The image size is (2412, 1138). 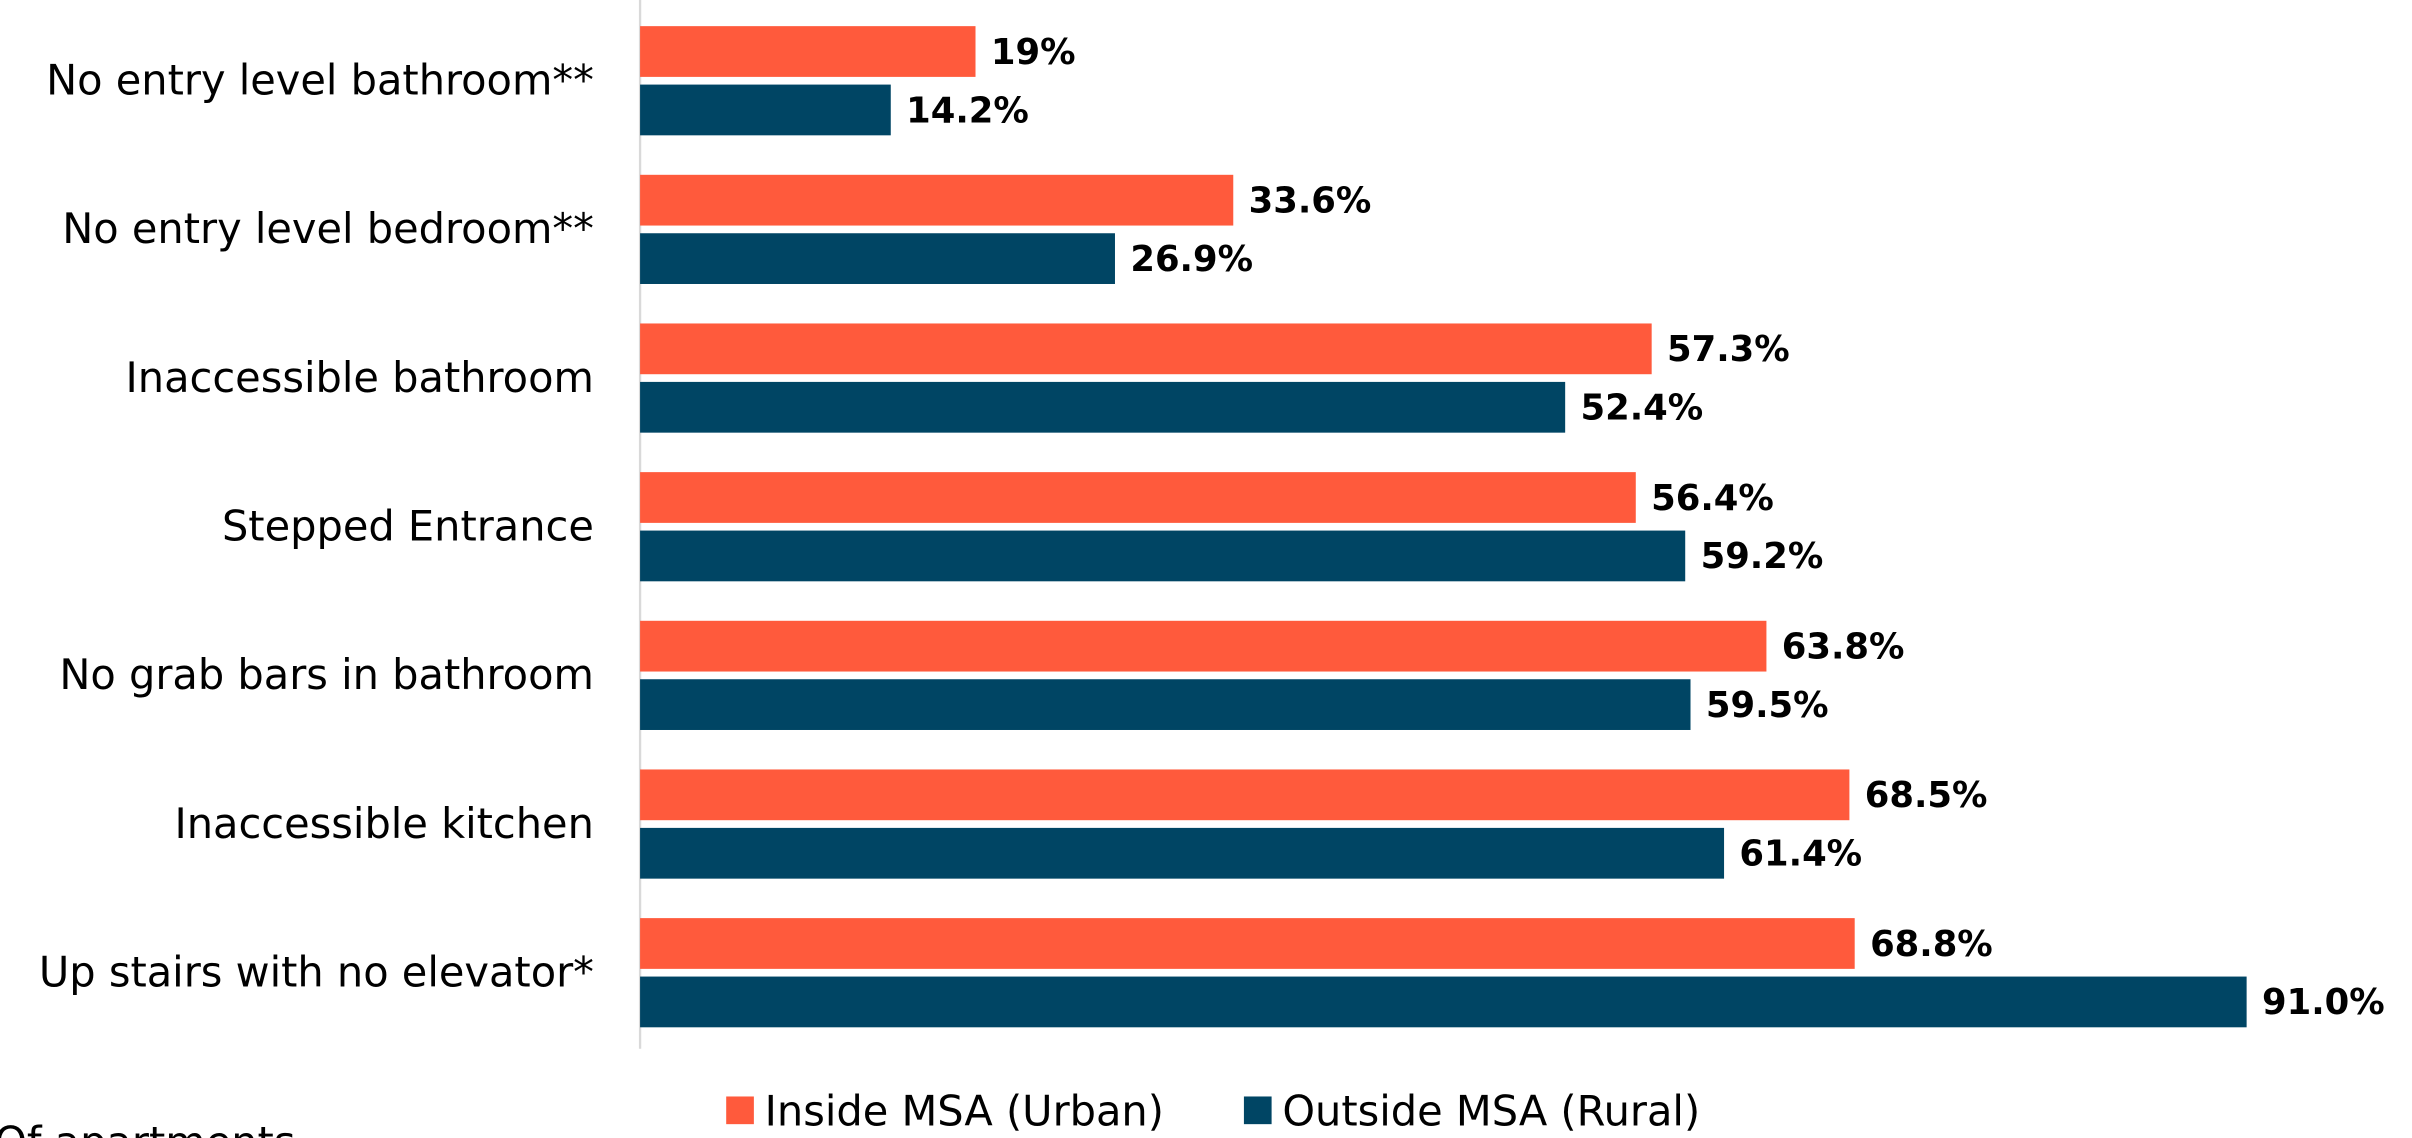 I want to click on data-label: 91.0%, so click(x=2323, y=1002).